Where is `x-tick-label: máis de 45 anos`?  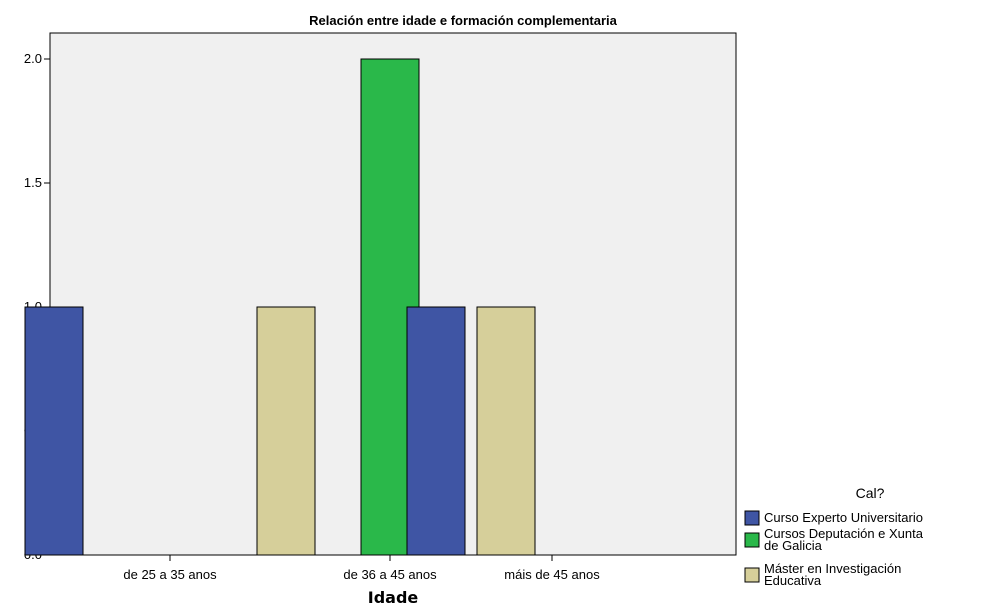
x-tick-label: máis de 45 anos is located at coordinates (552, 574).